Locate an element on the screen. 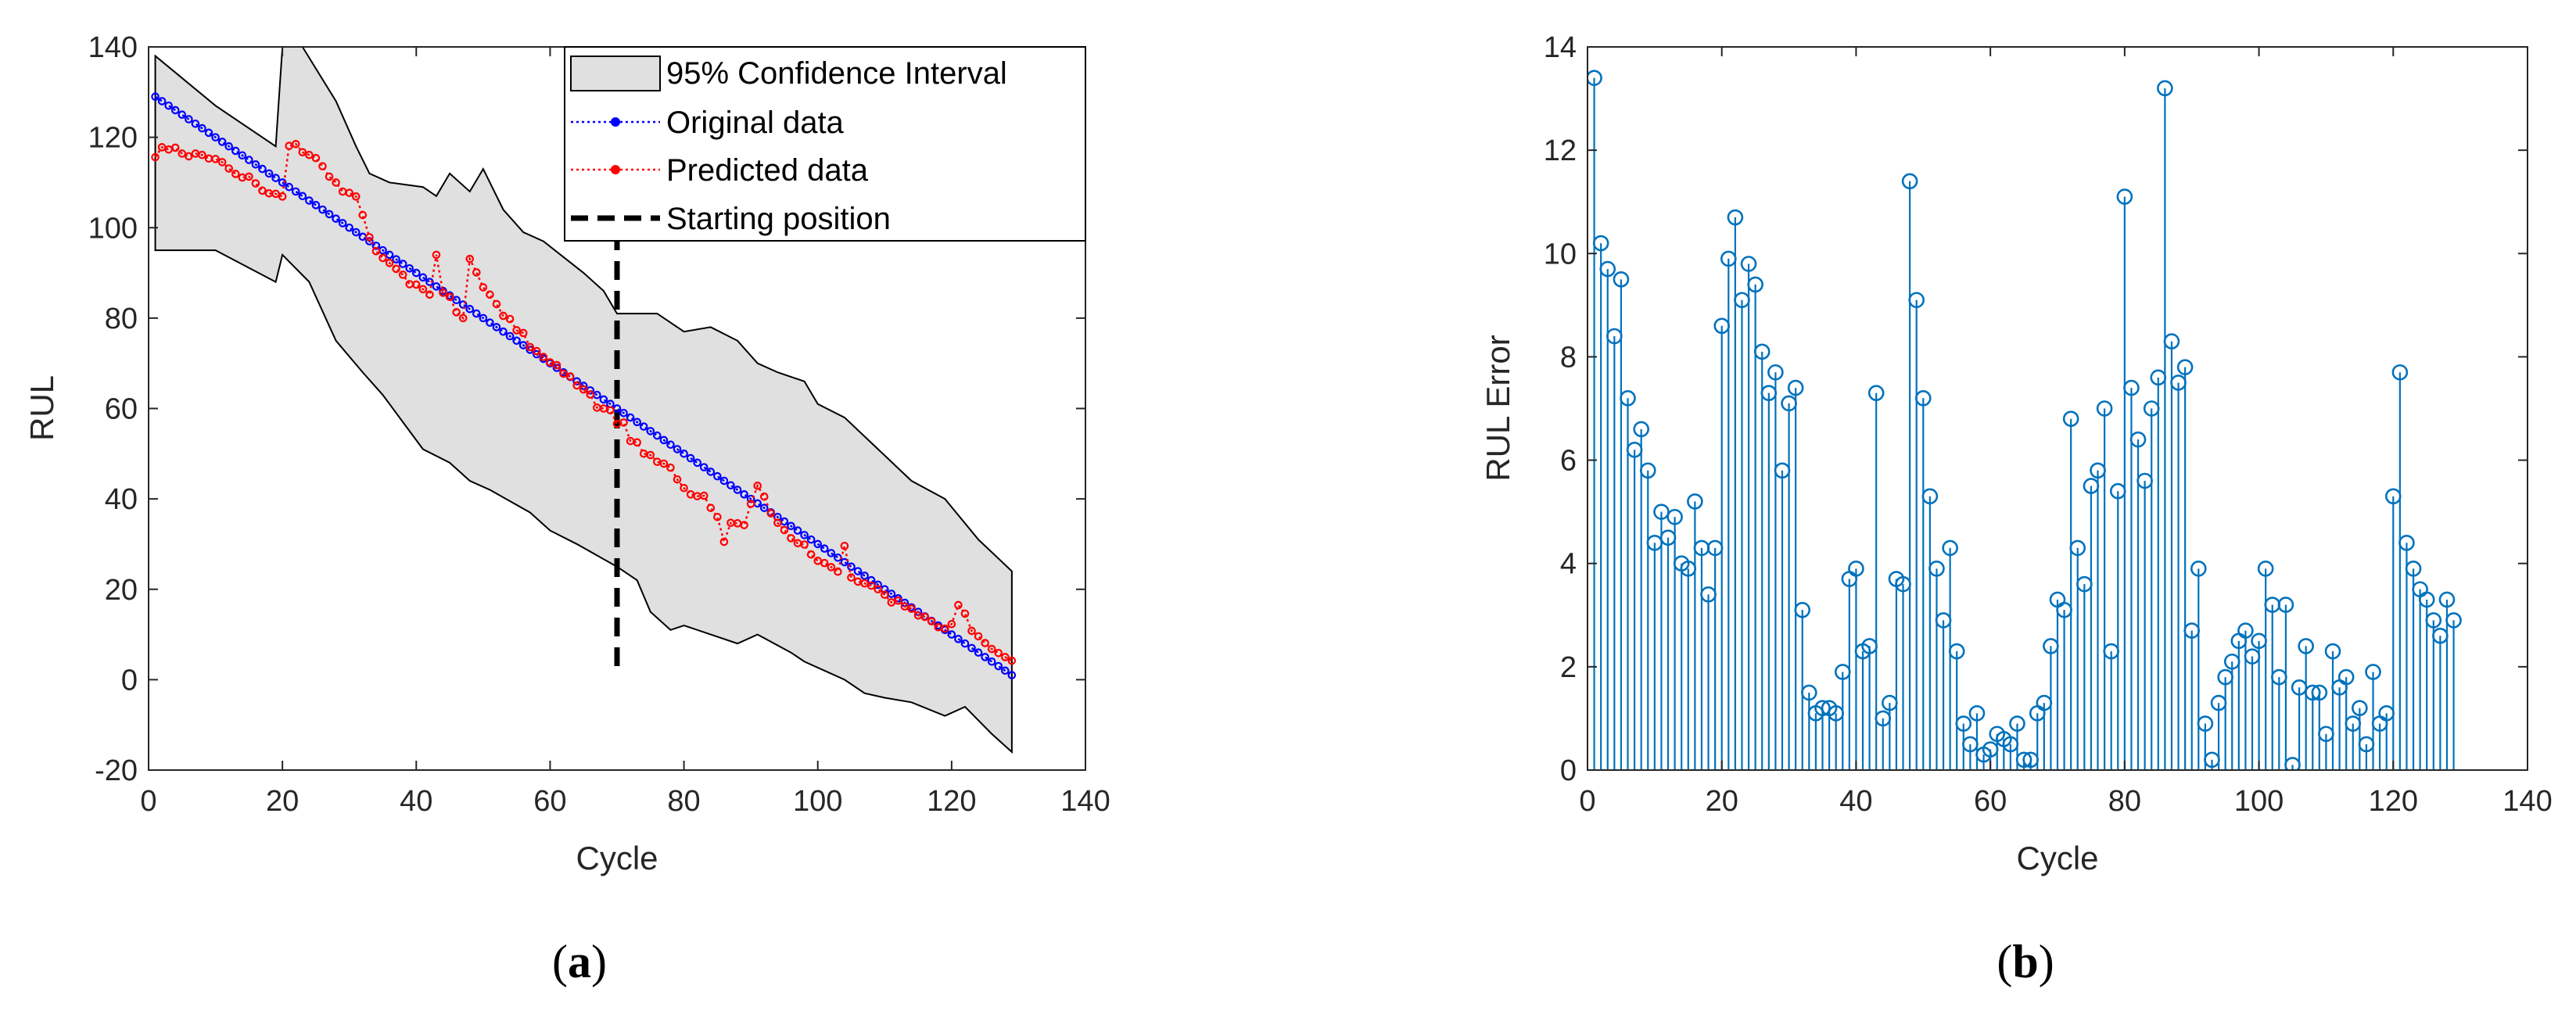 The width and height of the screenshot is (2576, 1014). panel-a-y-tick-label: 80 is located at coordinates (121, 319).